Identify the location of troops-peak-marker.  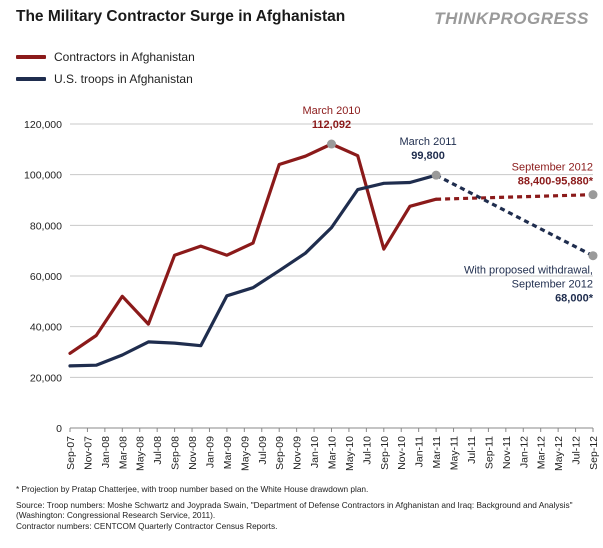
(436, 175).